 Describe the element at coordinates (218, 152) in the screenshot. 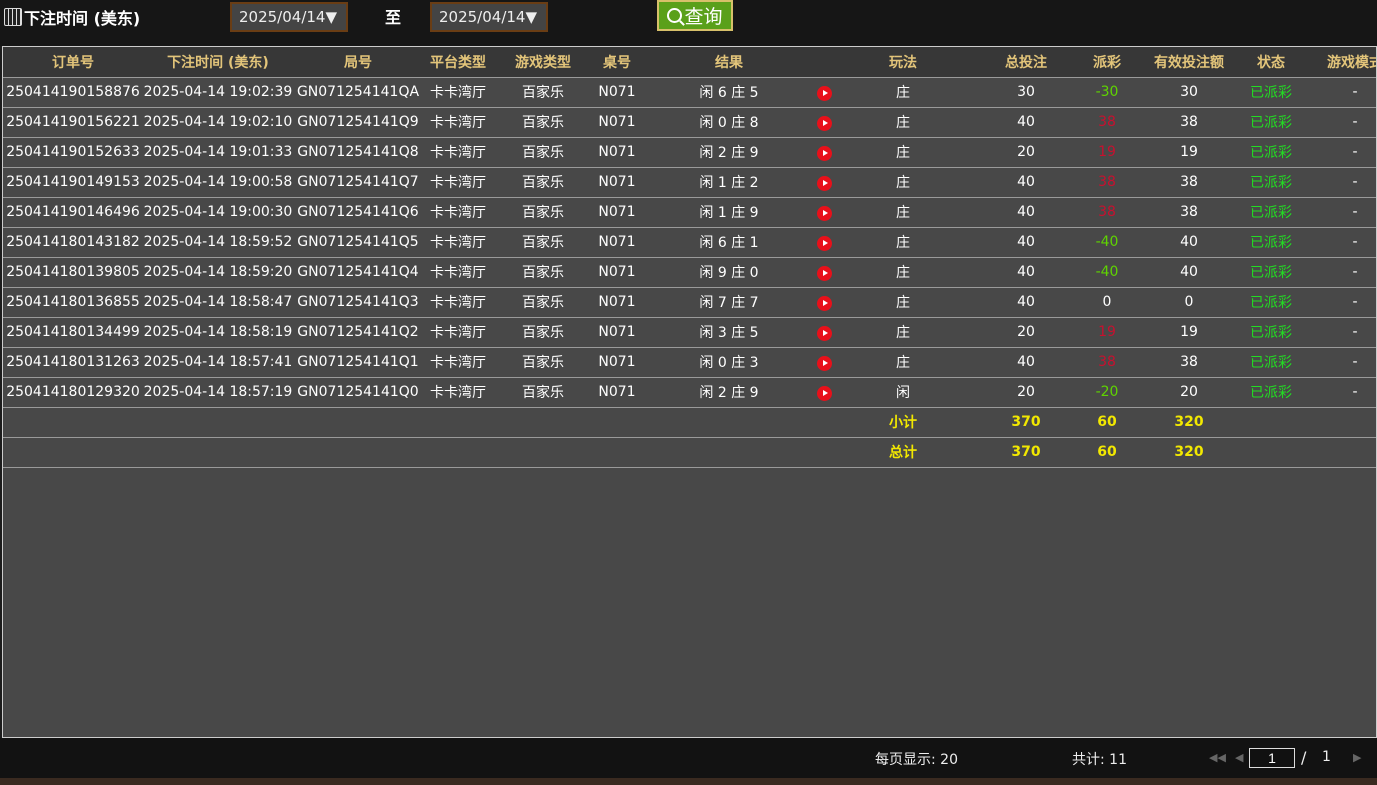

I see `cell-bet-time: 2025-04-14 19:01:33` at that location.